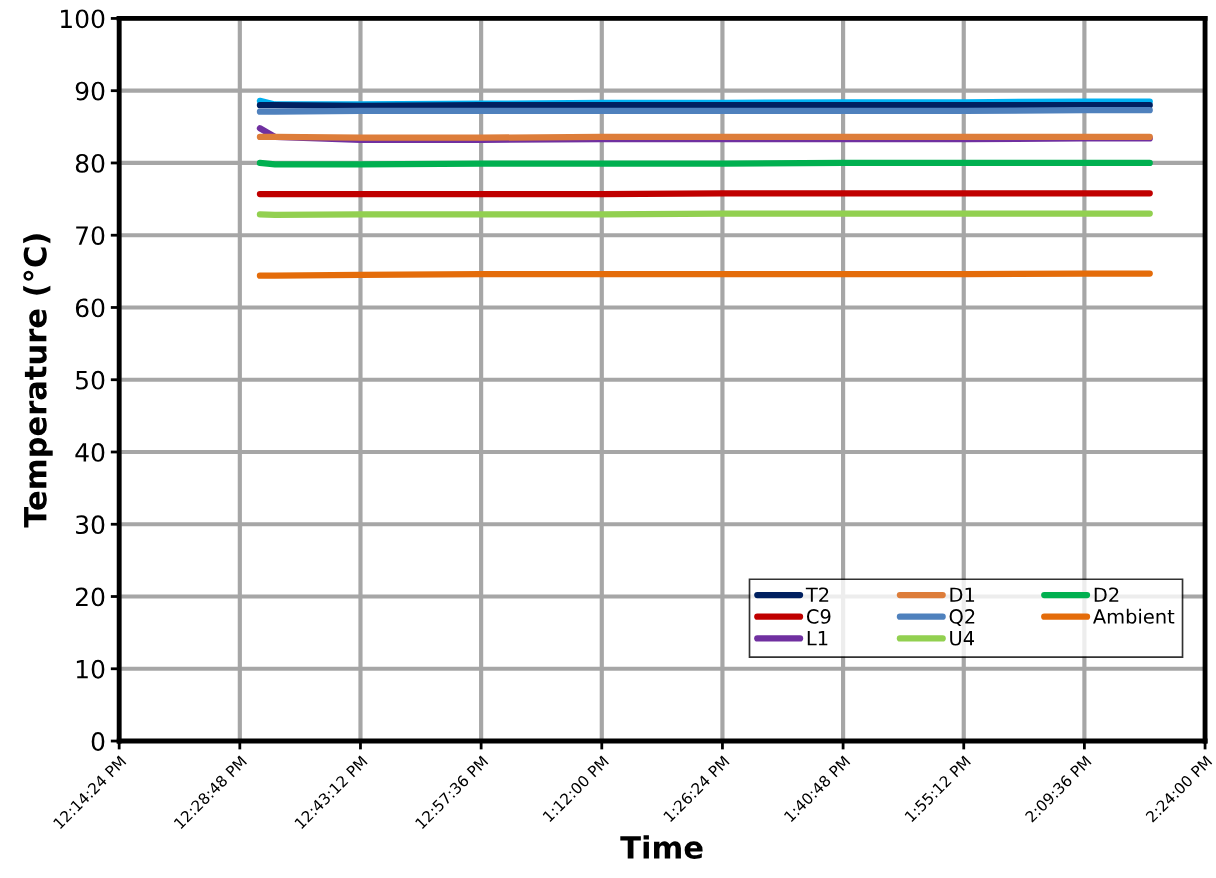 The height and width of the screenshot is (878, 1216). Describe the element at coordinates (90, 163) in the screenshot. I see `y-tick-label: 80` at that location.